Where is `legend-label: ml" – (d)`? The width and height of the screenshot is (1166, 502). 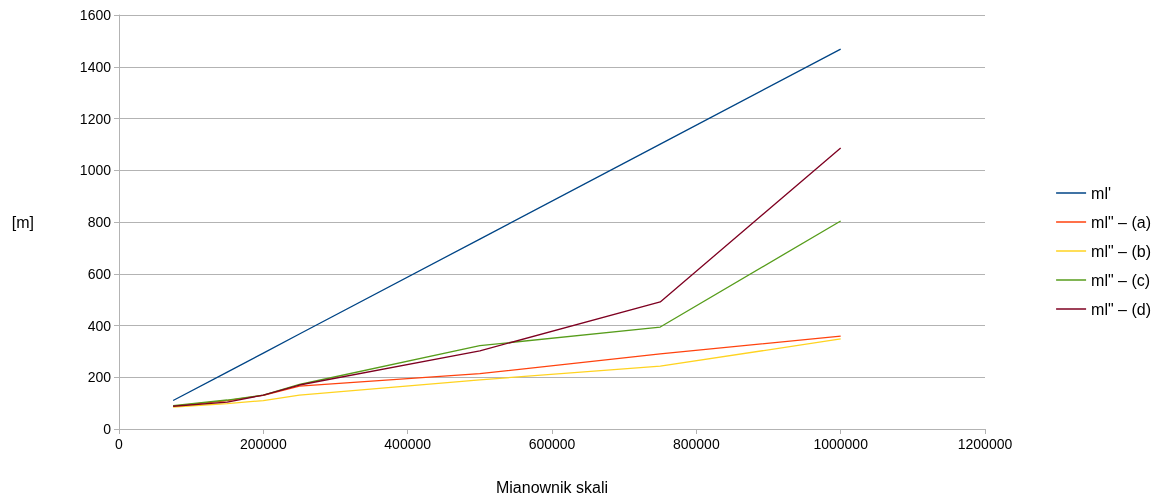 legend-label: ml" – (d) is located at coordinates (1121, 309).